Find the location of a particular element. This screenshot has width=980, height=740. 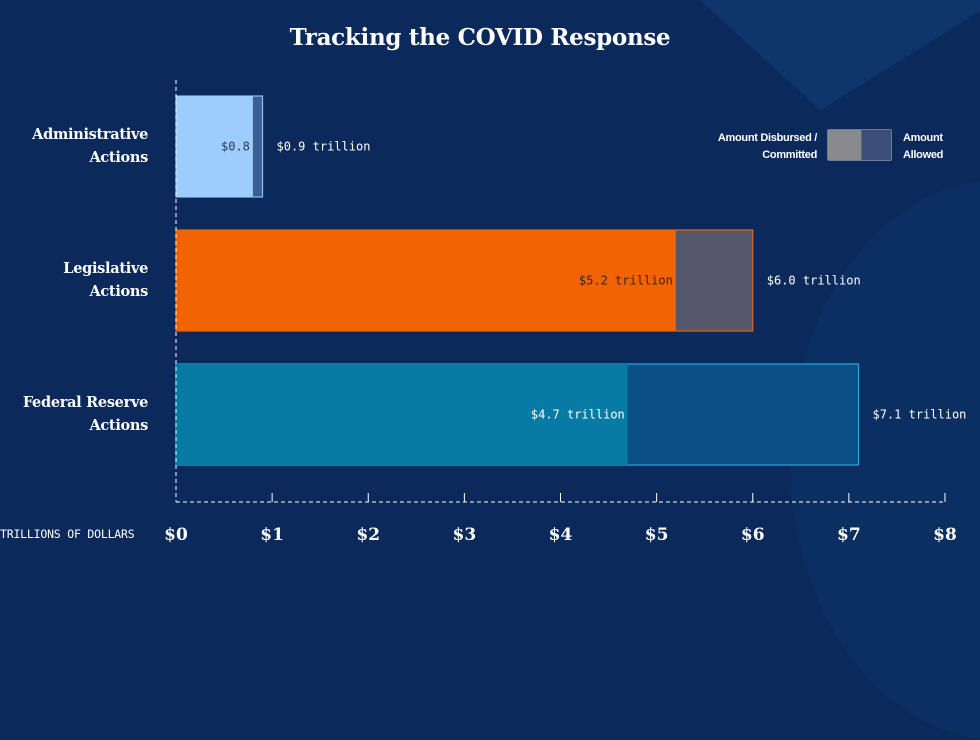

x-tick-label: $1 is located at coordinates (272, 535).